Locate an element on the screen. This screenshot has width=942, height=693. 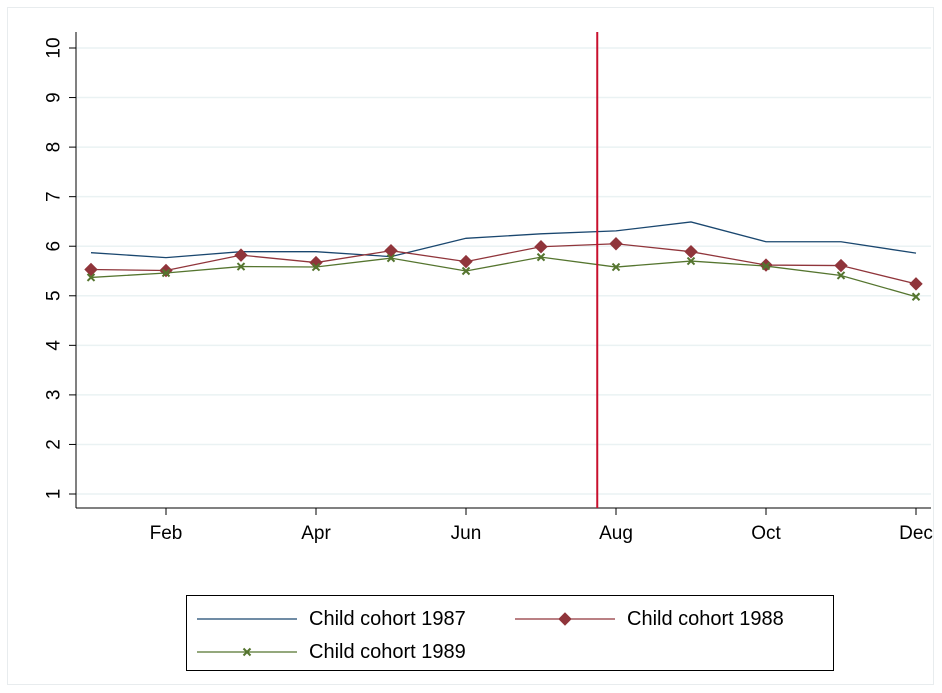
y-tick-label-8: 8 is located at coordinates (54, 147).